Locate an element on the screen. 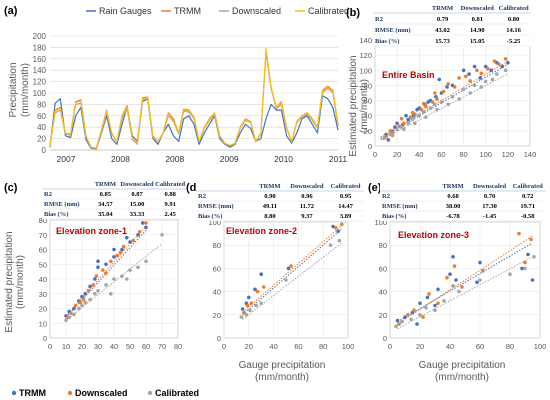  stats-table-cell: 0.80 is located at coordinates (513, 19).